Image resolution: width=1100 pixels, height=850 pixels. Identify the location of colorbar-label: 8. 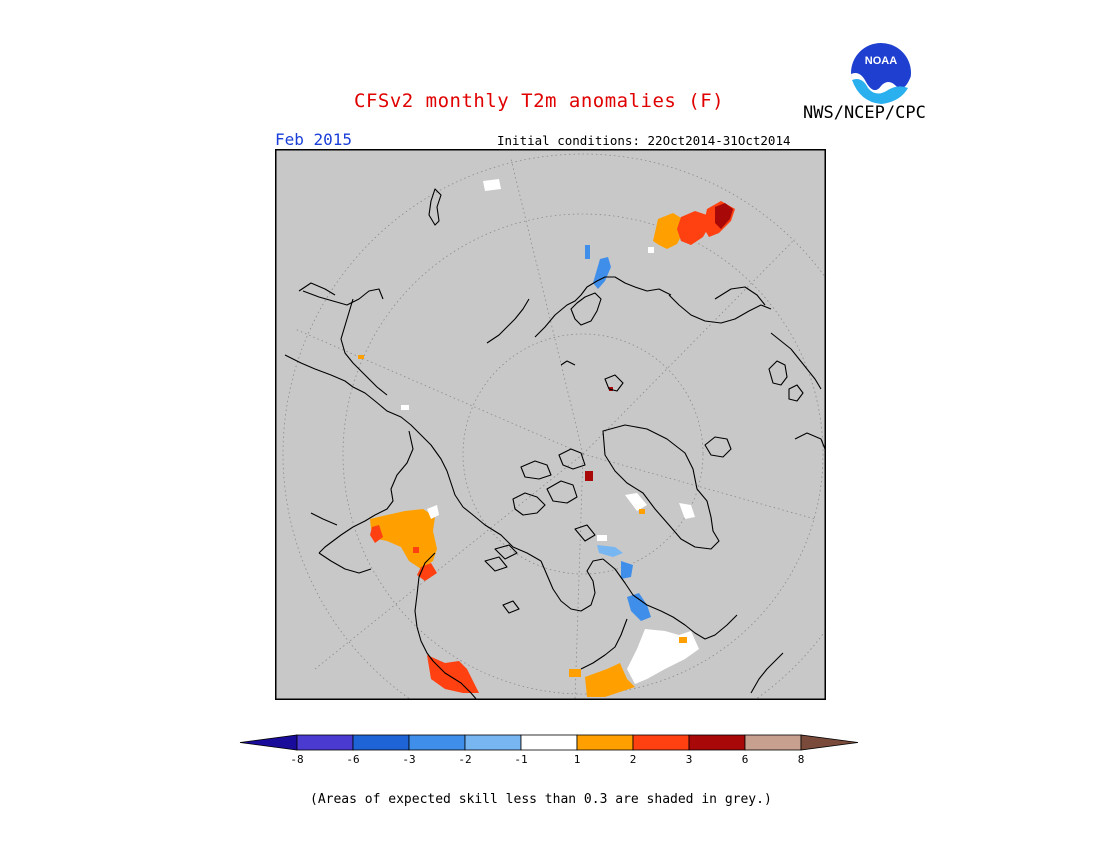
(801, 759).